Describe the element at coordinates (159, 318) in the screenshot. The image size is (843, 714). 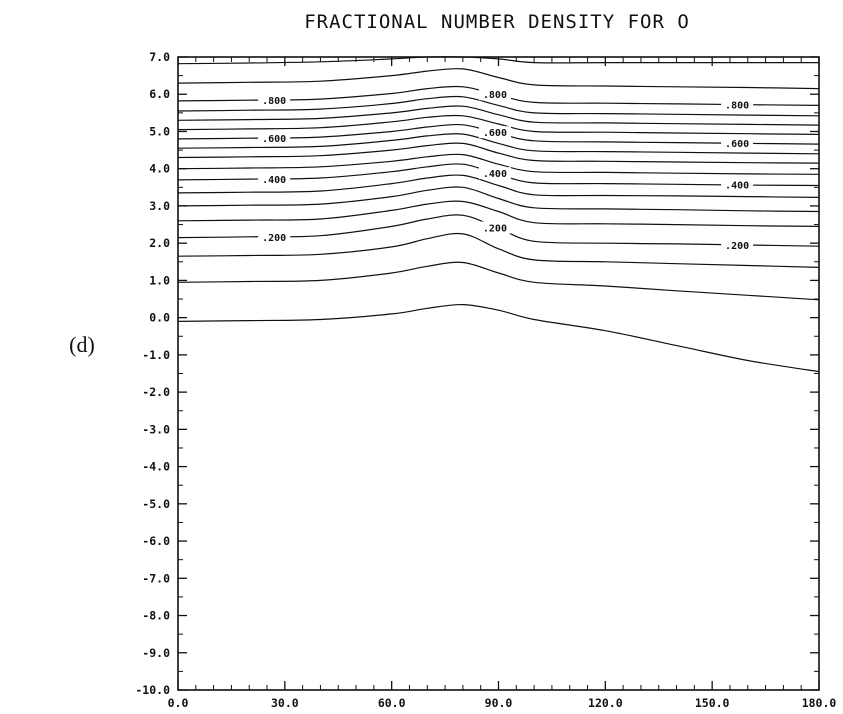
I see `y-tick-label: 0.0` at that location.